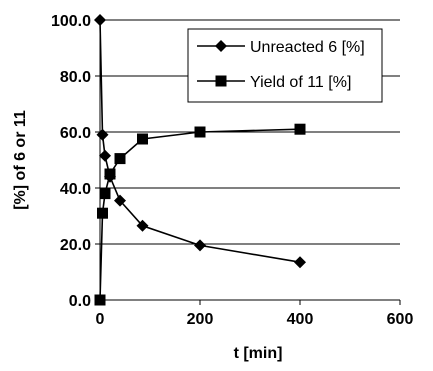  I want to click on y-axis-title: [%] of 6 or 11, so click(20, 160).